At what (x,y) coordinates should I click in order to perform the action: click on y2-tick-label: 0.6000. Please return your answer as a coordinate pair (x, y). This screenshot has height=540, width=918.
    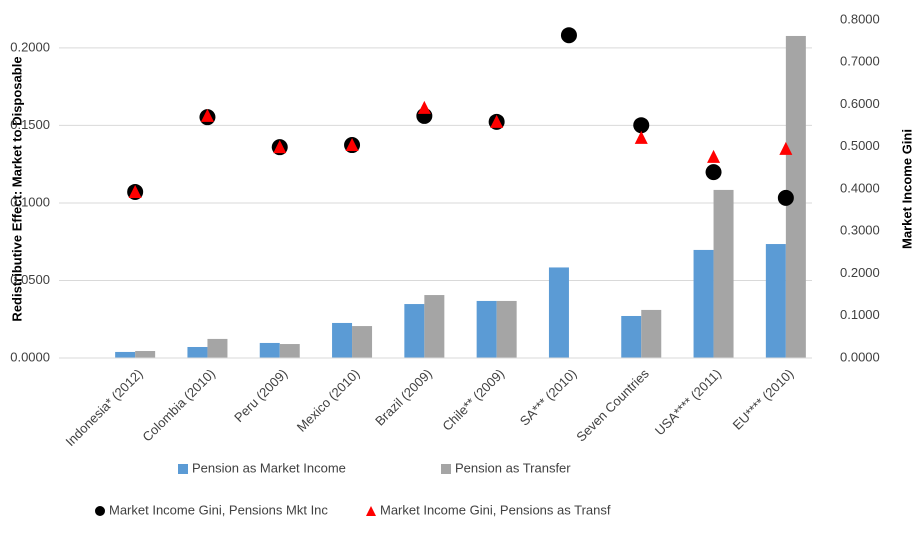
    Looking at the image, I should click on (860, 103).